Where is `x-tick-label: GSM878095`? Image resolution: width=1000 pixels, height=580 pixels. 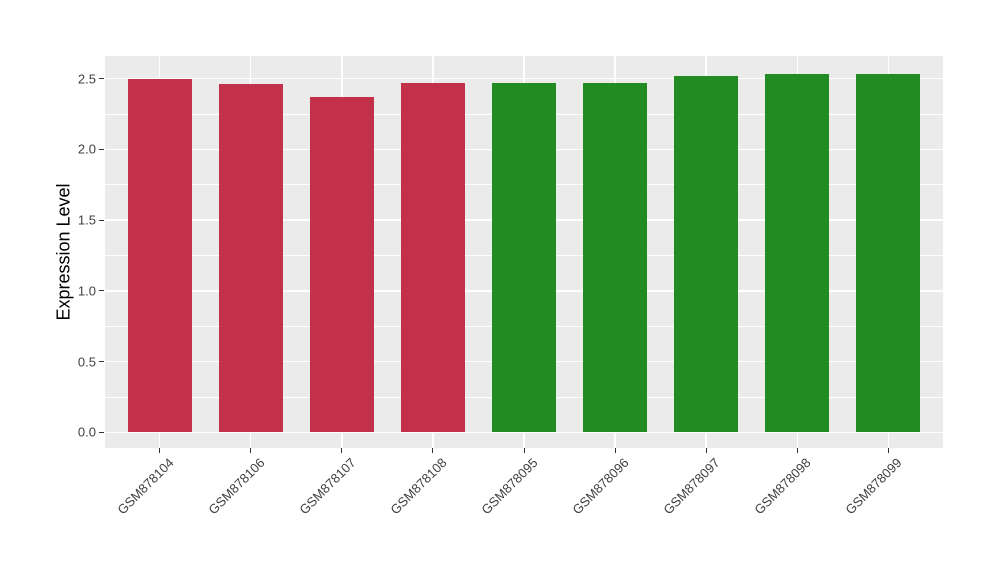
x-tick-label: GSM878095 is located at coordinates (509, 486).